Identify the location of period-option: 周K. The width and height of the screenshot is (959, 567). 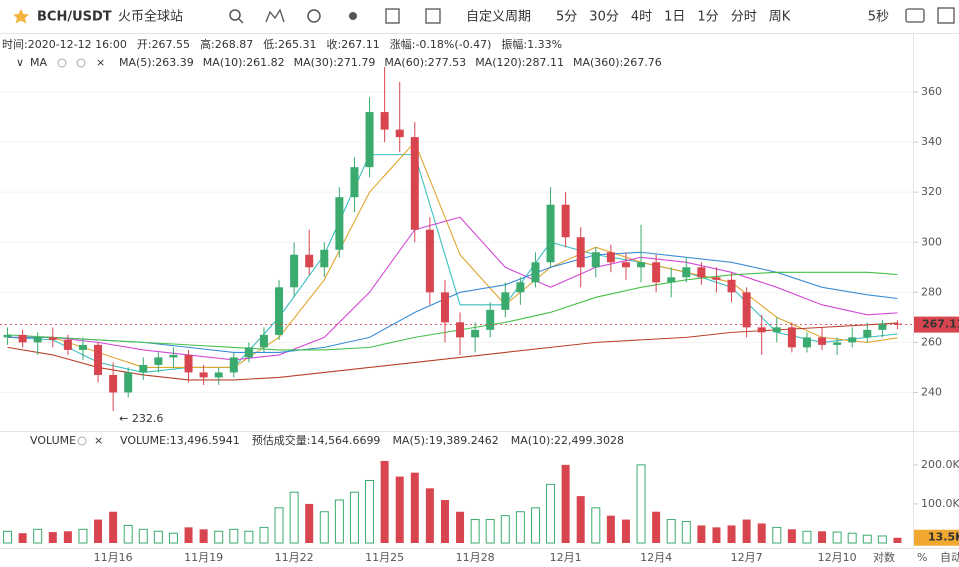
(780, 17).